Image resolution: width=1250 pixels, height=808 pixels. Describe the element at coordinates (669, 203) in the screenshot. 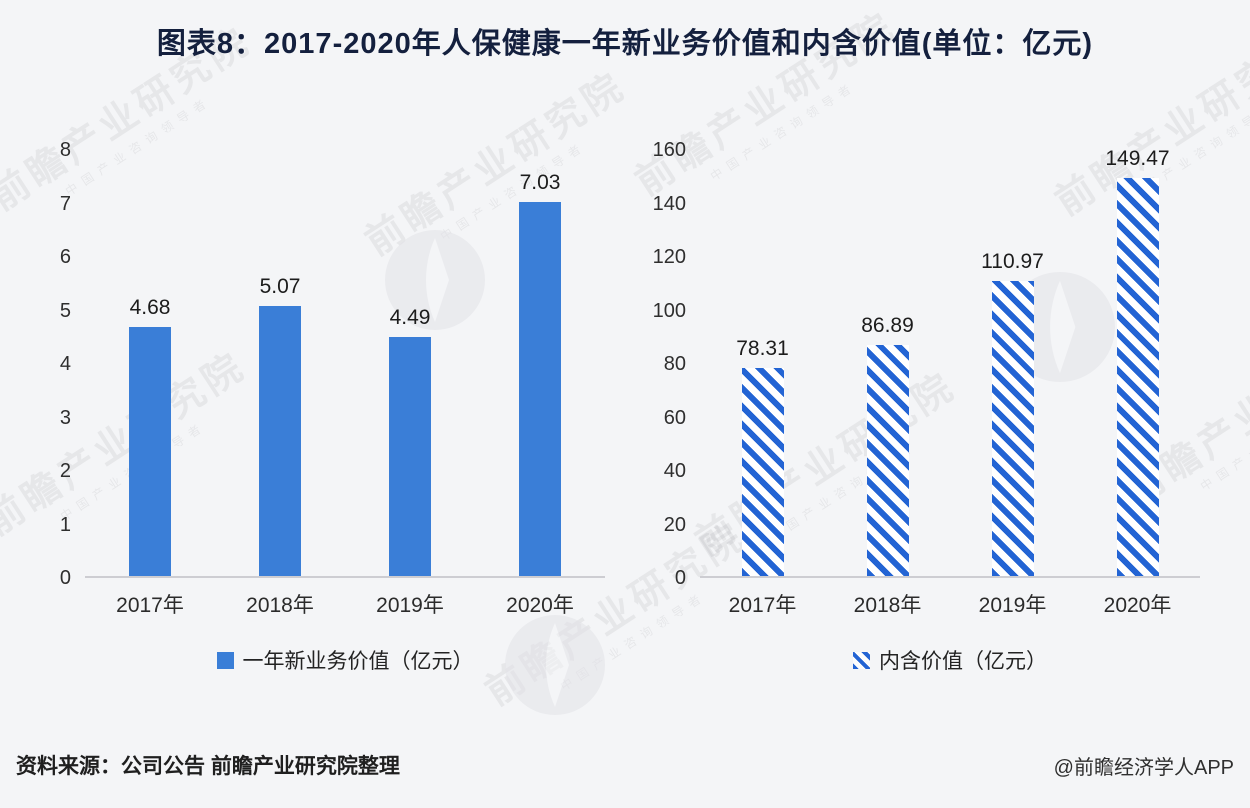

I see `y-tick-label: 140` at that location.